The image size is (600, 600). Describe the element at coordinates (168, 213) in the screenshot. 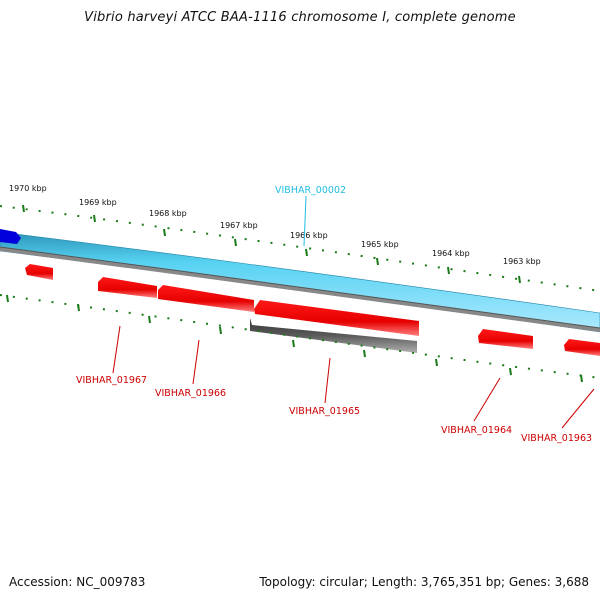

I see `kbp-label: 1968 kbp` at that location.